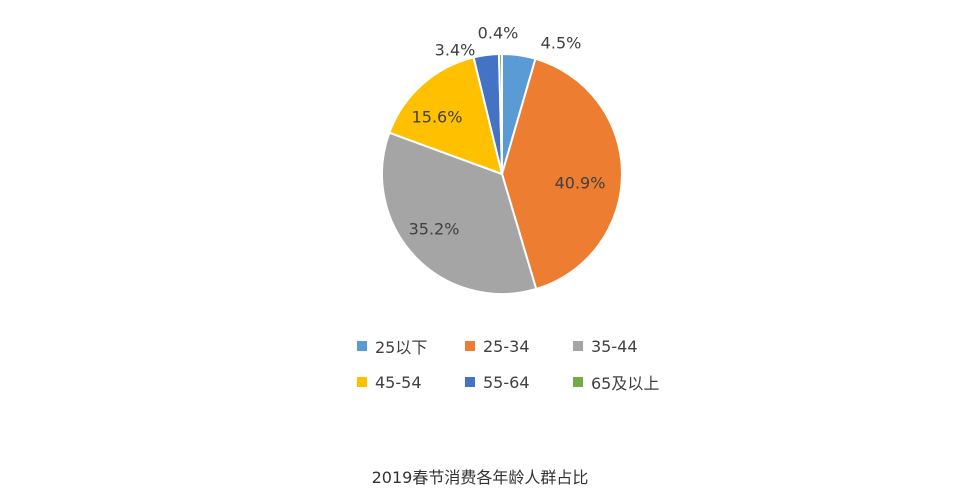  I want to click on slice-data-label: 0.4%, so click(498, 33).